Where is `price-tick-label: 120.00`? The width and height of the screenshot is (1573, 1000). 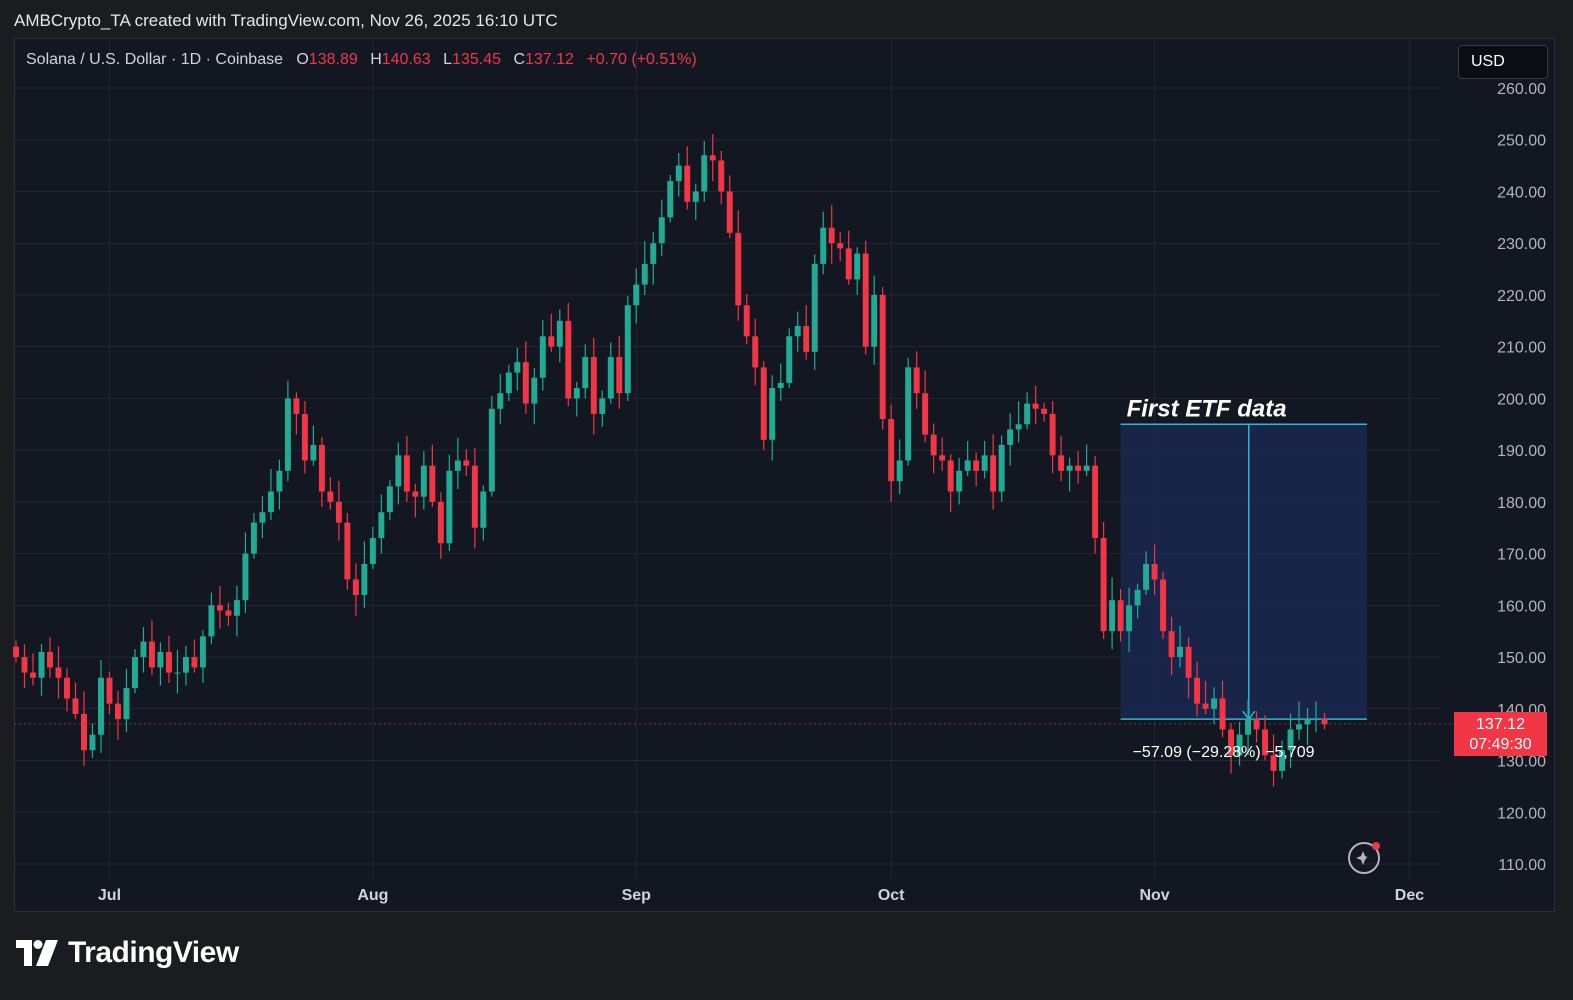 price-tick-label: 120.00 is located at coordinates (1521, 813).